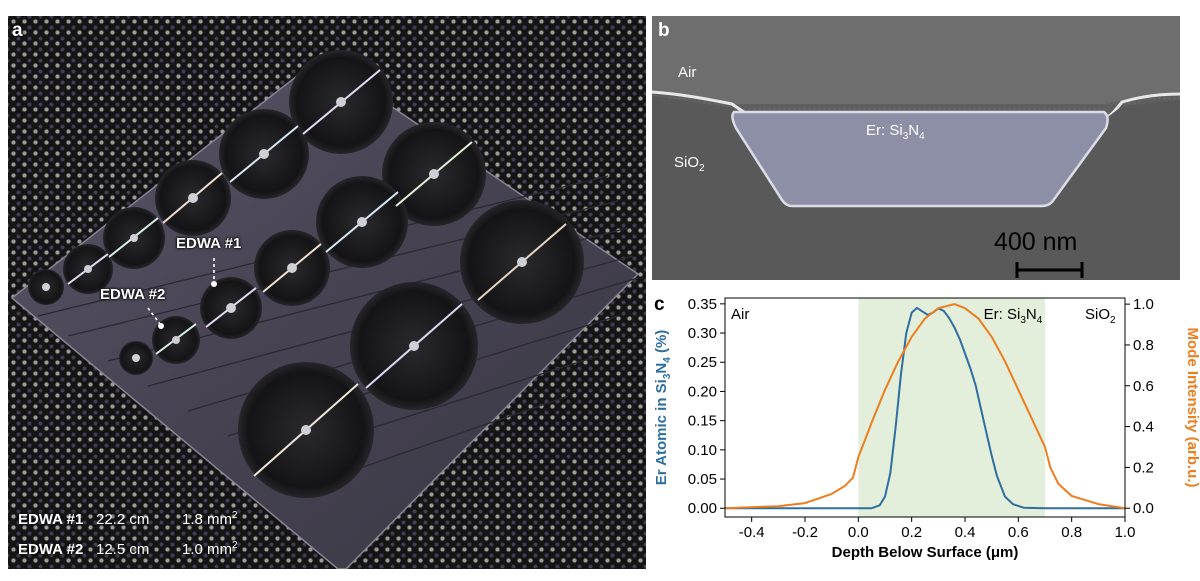 The height and width of the screenshot is (581, 1200). I want to click on region-label-sio2: SiO2, so click(1100, 316).